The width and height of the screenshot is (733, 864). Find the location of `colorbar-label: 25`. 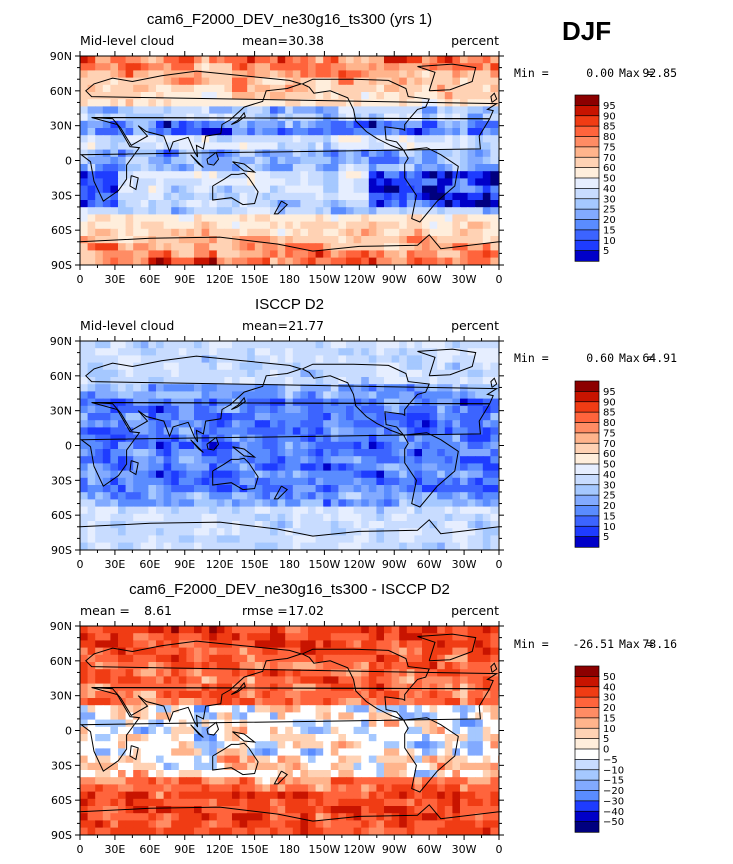

colorbar-label: 25 is located at coordinates (609, 210).